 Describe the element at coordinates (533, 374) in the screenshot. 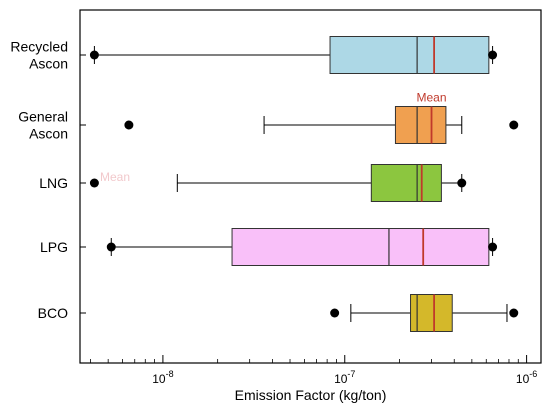

I see `x-tick-exponent: -6` at that location.